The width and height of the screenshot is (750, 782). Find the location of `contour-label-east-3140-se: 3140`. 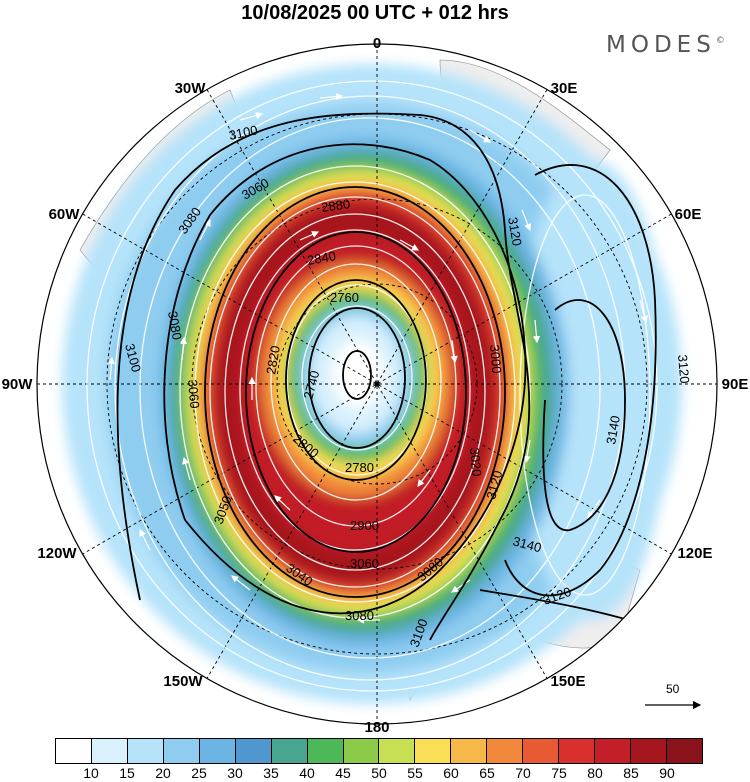

contour-label-east-3140-se: 3140 is located at coordinates (527, 544).